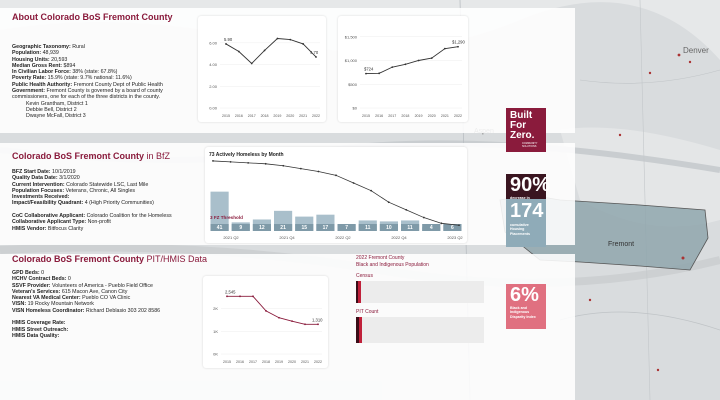 This screenshot has height=400, width=720. What do you see at coordinates (26, 273) in the screenshot?
I see `detail-key: GPD Beds:` at bounding box center [26, 273].